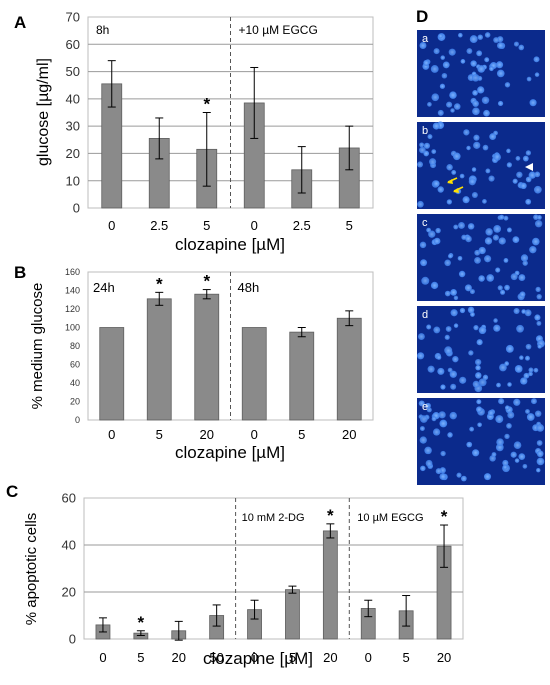 This screenshot has width=550, height=685. I want to click on y-tick-label: 100, so click(72, 328).